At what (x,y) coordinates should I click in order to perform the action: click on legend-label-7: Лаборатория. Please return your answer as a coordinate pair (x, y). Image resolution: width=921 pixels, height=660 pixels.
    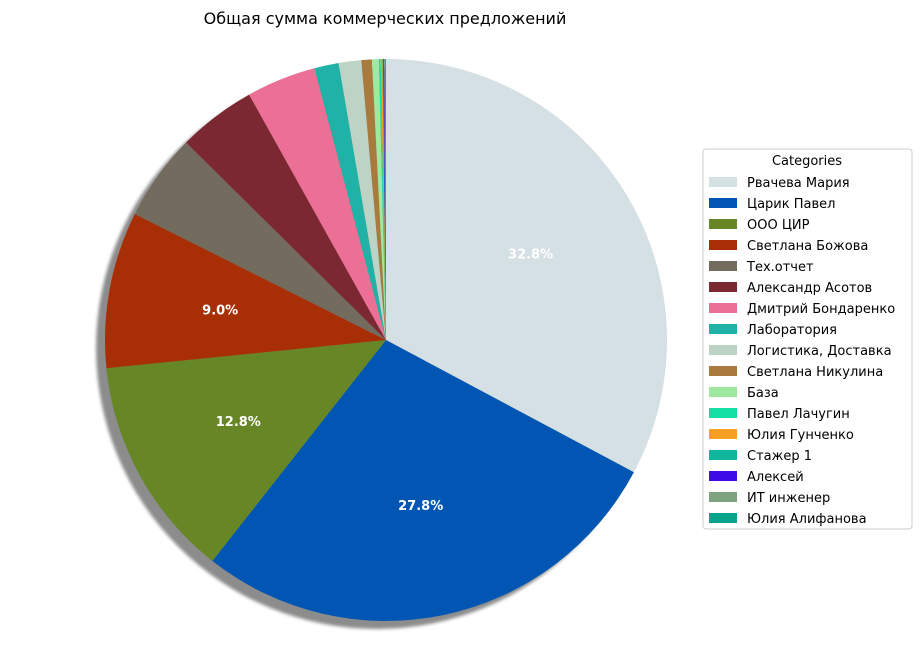
    Looking at the image, I should click on (792, 330).